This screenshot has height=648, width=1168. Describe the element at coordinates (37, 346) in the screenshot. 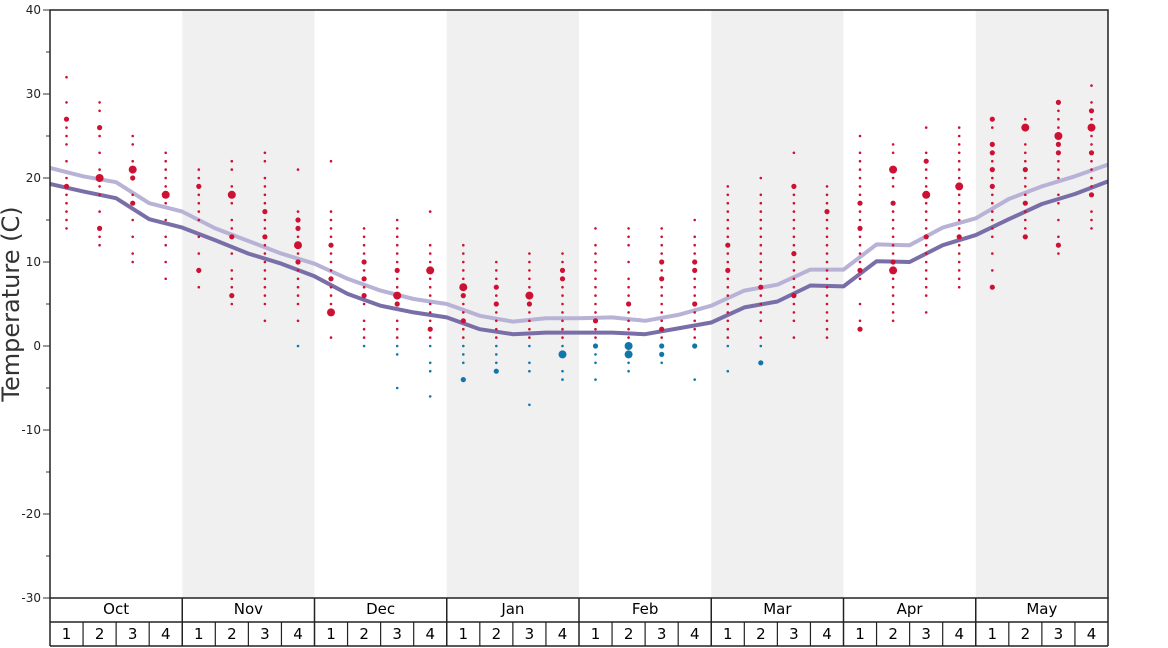

I see `y-tick-label: 0` at that location.